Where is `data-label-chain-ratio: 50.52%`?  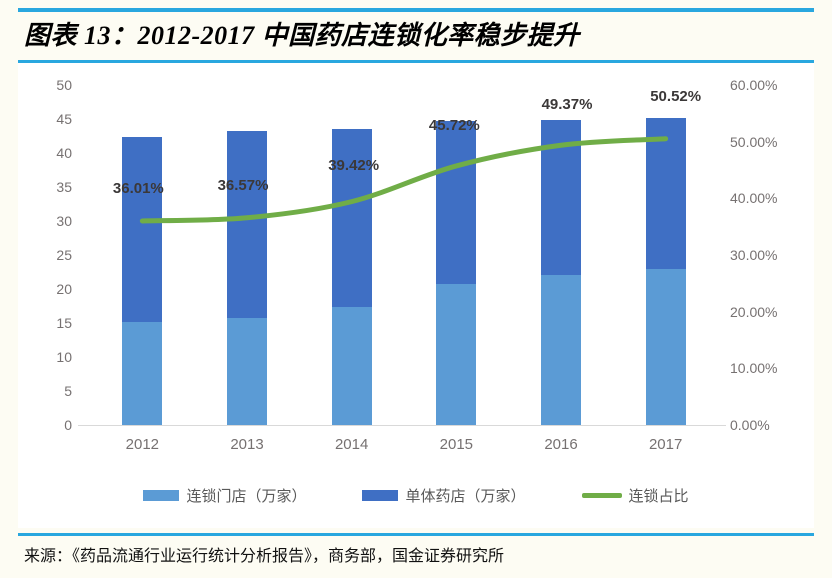
data-label-chain-ratio: 50.52% is located at coordinates (676, 96).